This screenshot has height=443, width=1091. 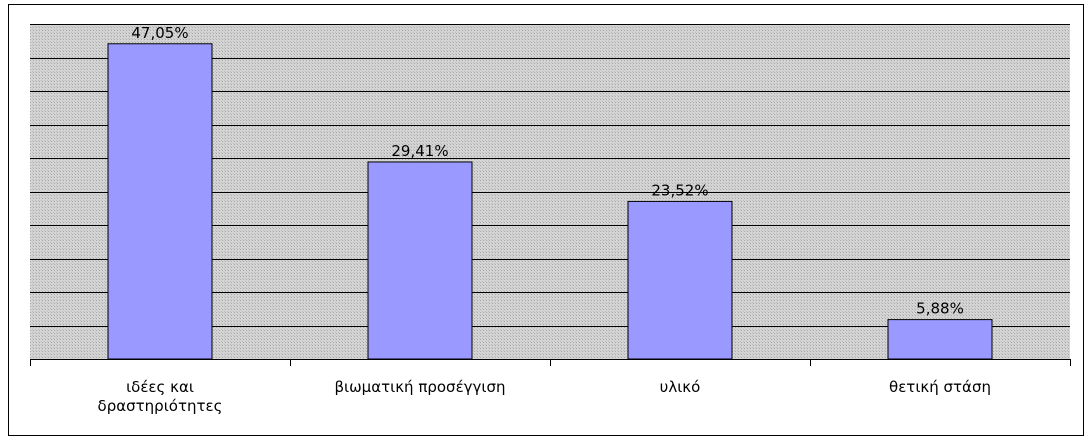 I want to click on data-label: 29,41%, so click(x=419, y=151).